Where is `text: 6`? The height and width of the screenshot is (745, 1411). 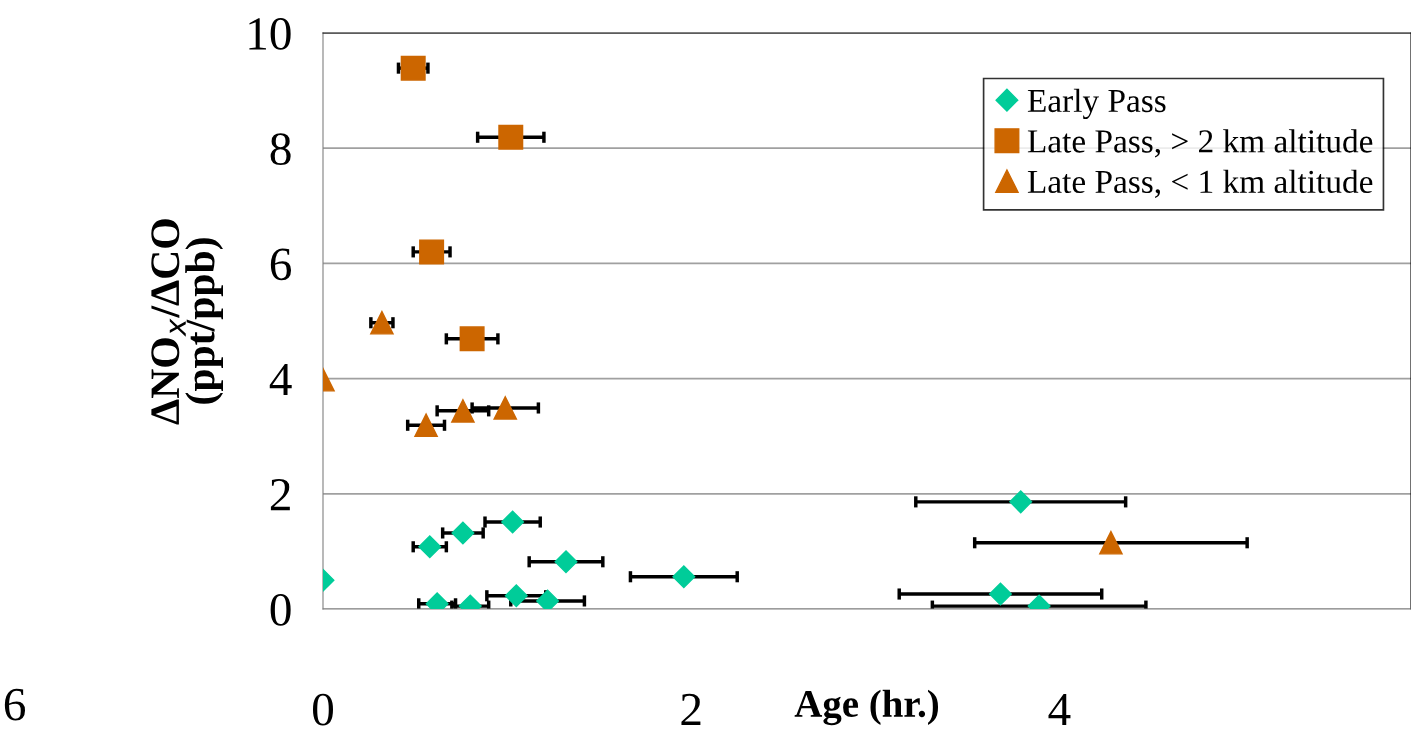
text: 6 is located at coordinates (15, 704).